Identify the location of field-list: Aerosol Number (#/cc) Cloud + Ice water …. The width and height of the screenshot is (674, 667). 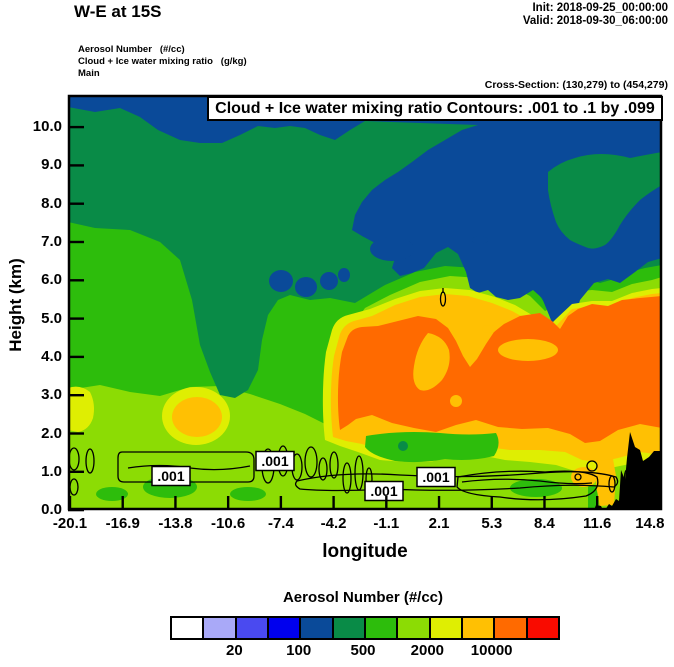
(162, 62).